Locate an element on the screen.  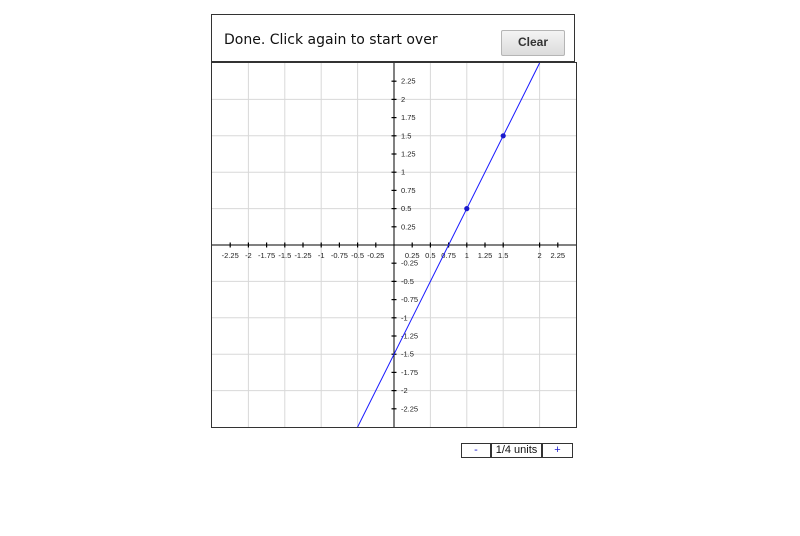
zoom-out-button: - is located at coordinates (476, 450).